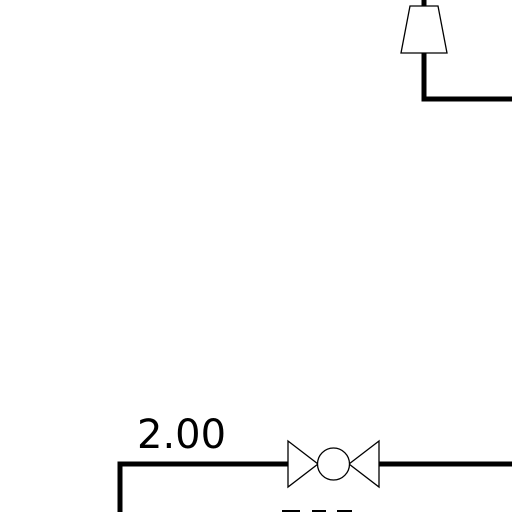 The height and width of the screenshot is (512, 512). What do you see at coordinates (424, 29) in the screenshot?
I see `reducer-fitting-icon` at bounding box center [424, 29].